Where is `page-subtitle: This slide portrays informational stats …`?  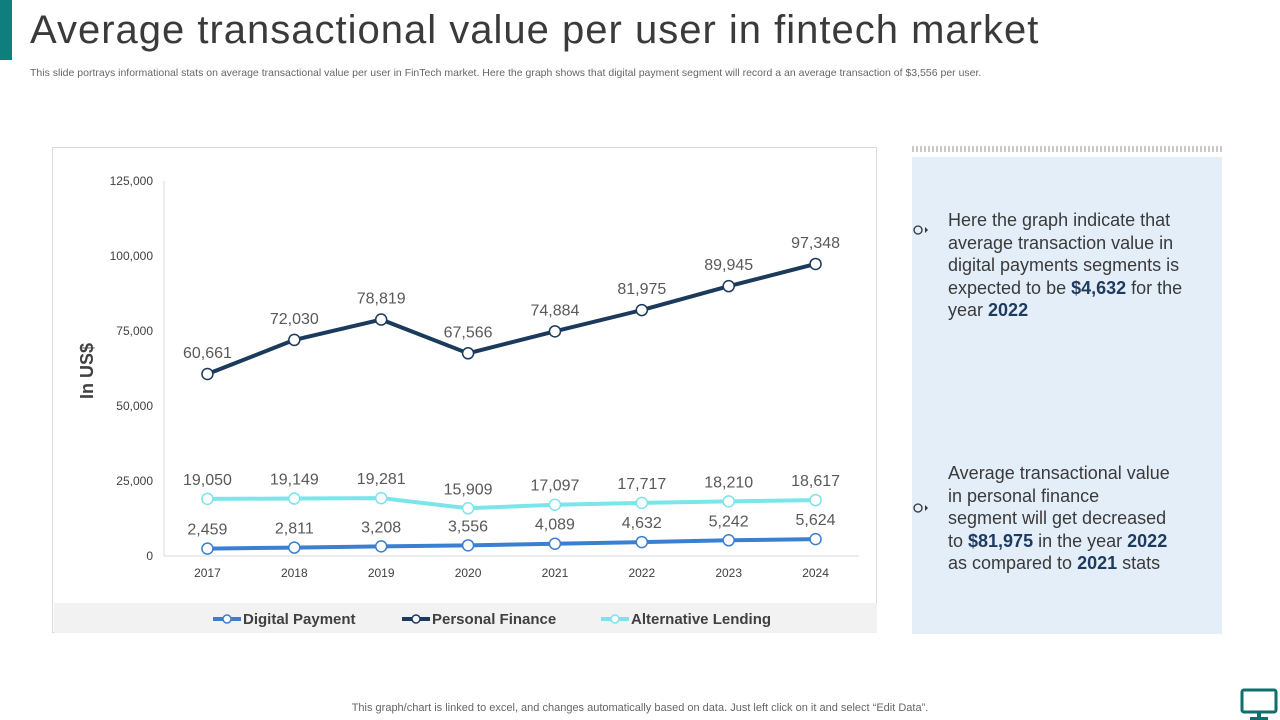 page-subtitle: This slide portrays informational stats … is located at coordinates (506, 73).